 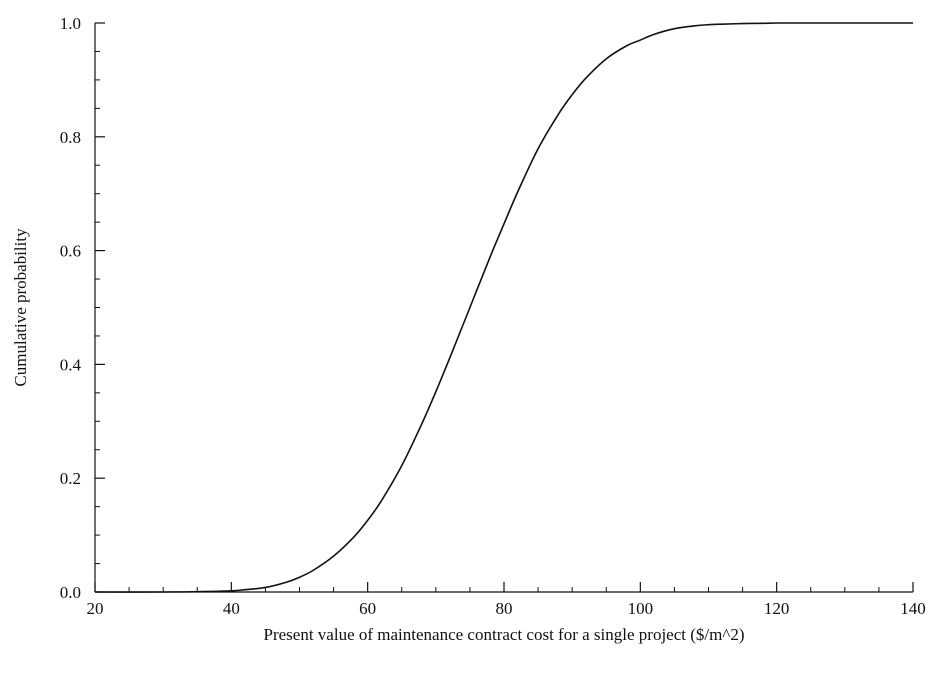 I want to click on x-tick-label: 80, so click(x=504, y=608).